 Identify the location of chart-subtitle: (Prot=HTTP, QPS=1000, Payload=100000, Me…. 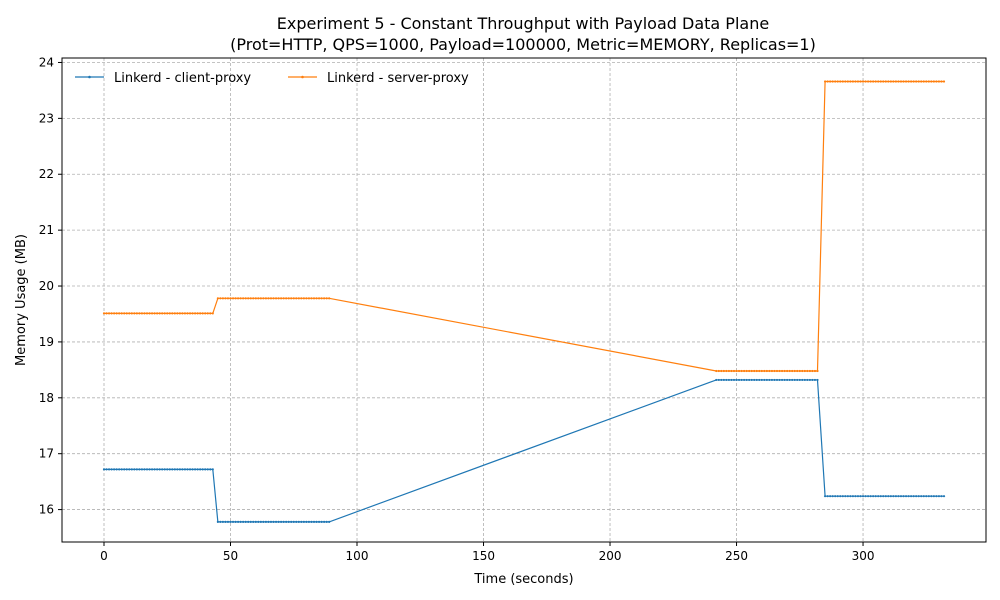
(523, 44).